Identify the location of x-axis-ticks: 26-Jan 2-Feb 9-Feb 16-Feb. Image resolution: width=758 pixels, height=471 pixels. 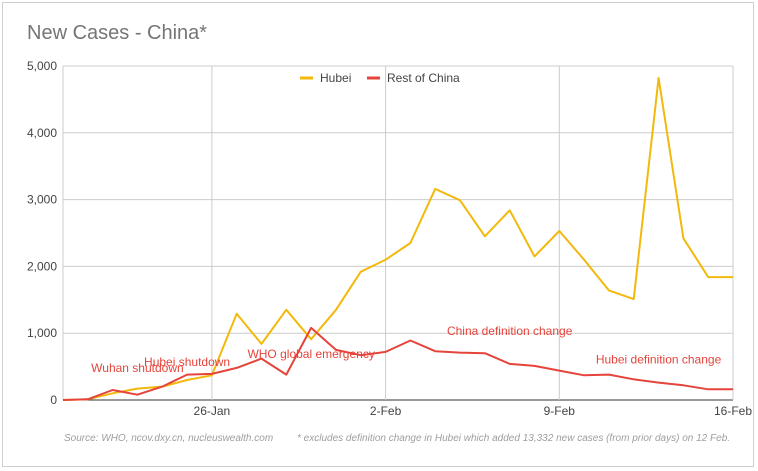
(473, 411).